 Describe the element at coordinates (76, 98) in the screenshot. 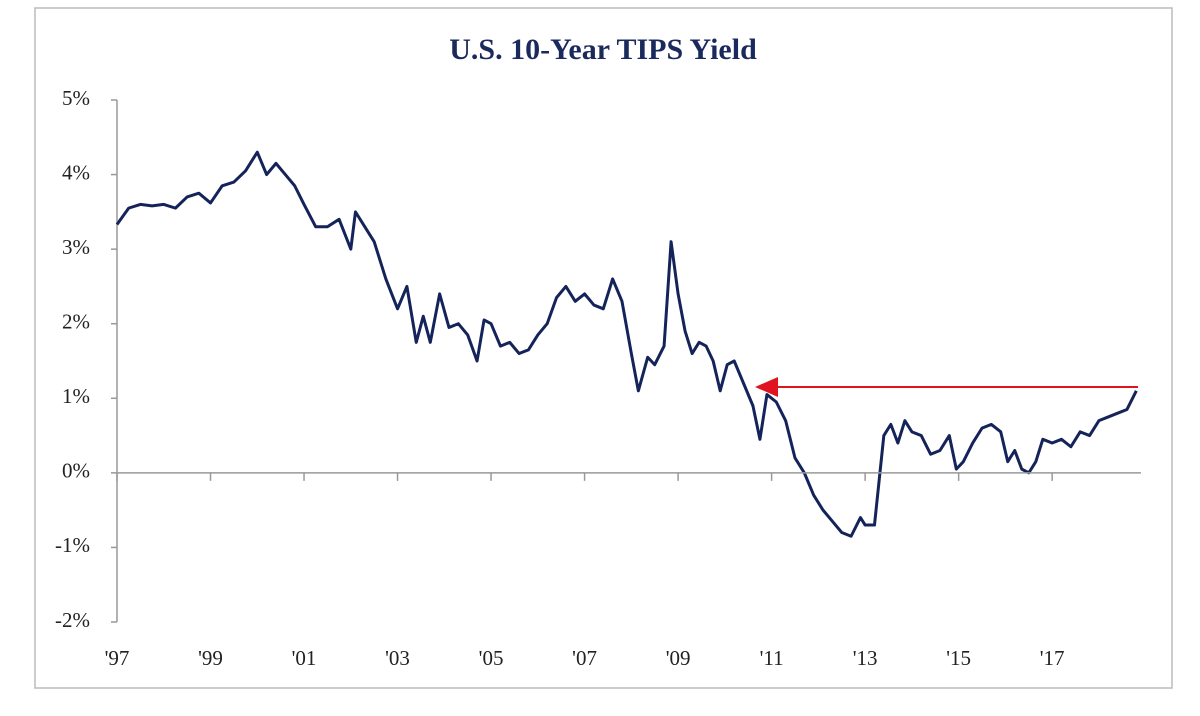

I see `y-tick-label: 5%` at that location.